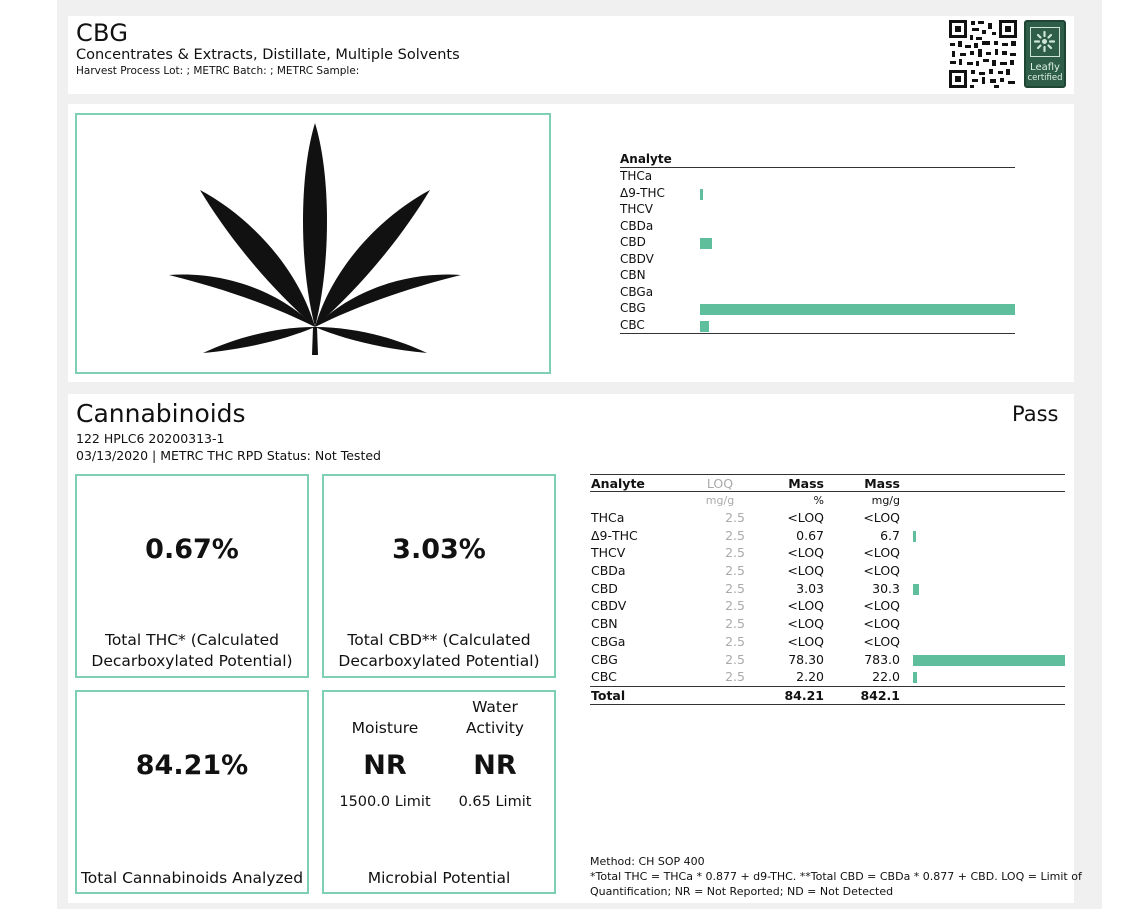 The image size is (1125, 909). I want to click on total-analyzed-box: 84.21% Total Cannabinoids Analyzed, so click(192, 792).